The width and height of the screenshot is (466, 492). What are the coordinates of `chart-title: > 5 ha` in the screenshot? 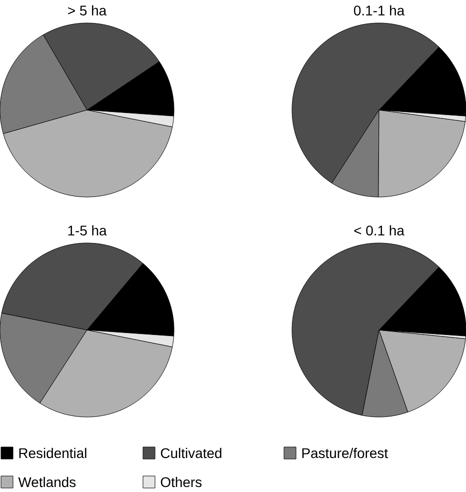 It's located at (87, 10).